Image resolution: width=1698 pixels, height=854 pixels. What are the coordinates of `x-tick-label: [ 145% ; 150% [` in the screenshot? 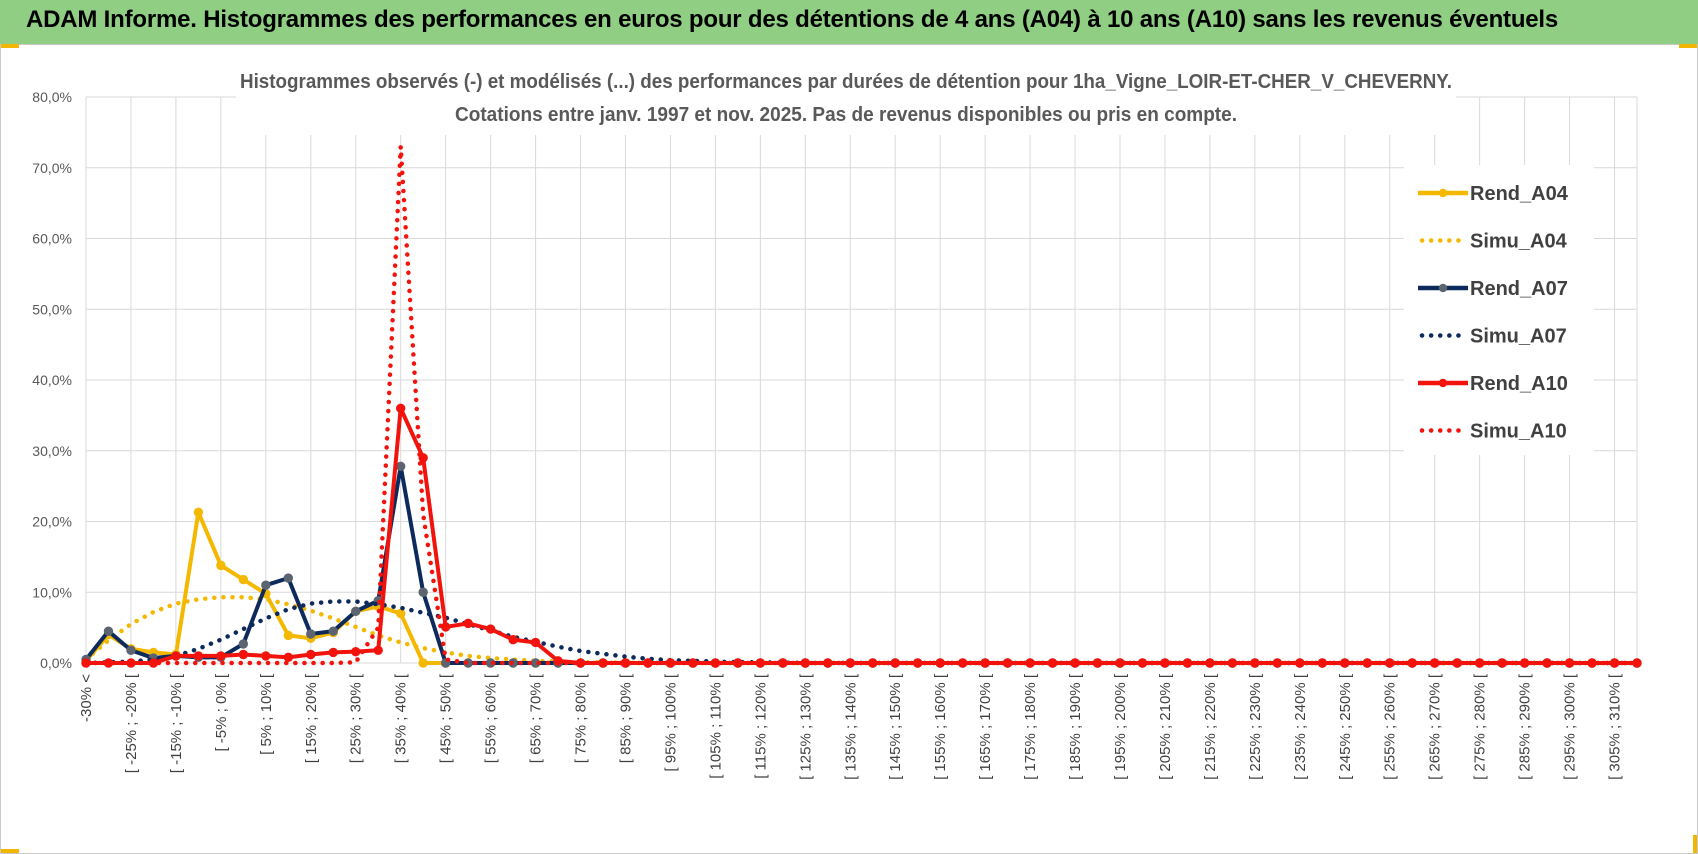 It's located at (895, 726).